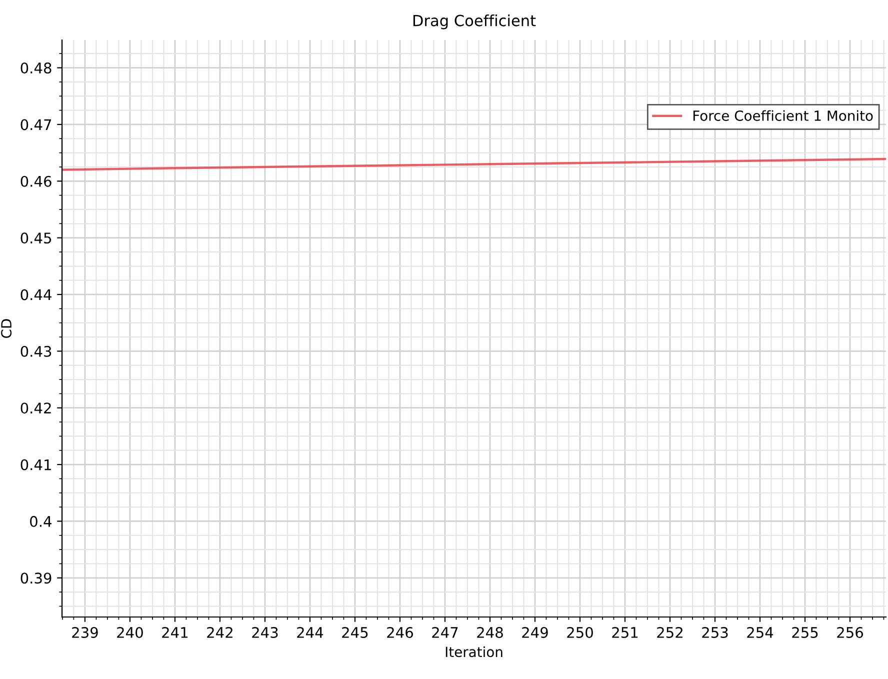 Image resolution: width=888 pixels, height=679 pixels. Describe the element at coordinates (760, 632) in the screenshot. I see `x-tick-label: 254` at that location.